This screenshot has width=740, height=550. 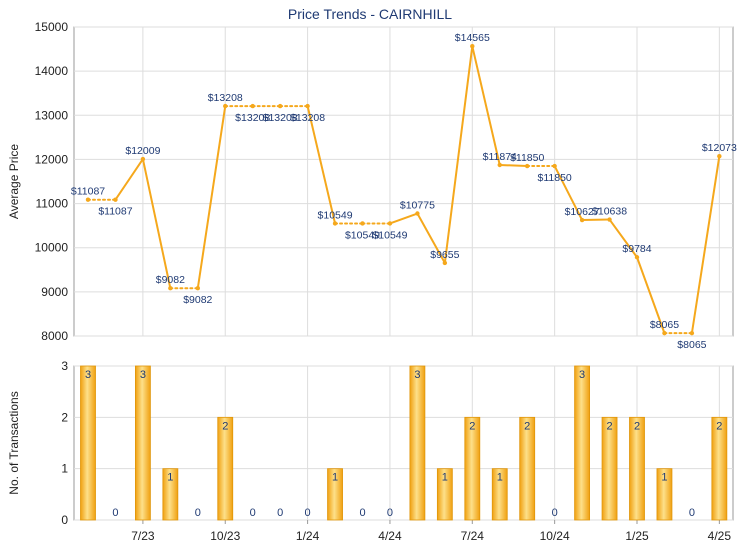 I want to click on price-data-label: $11874, so click(x=500, y=157).